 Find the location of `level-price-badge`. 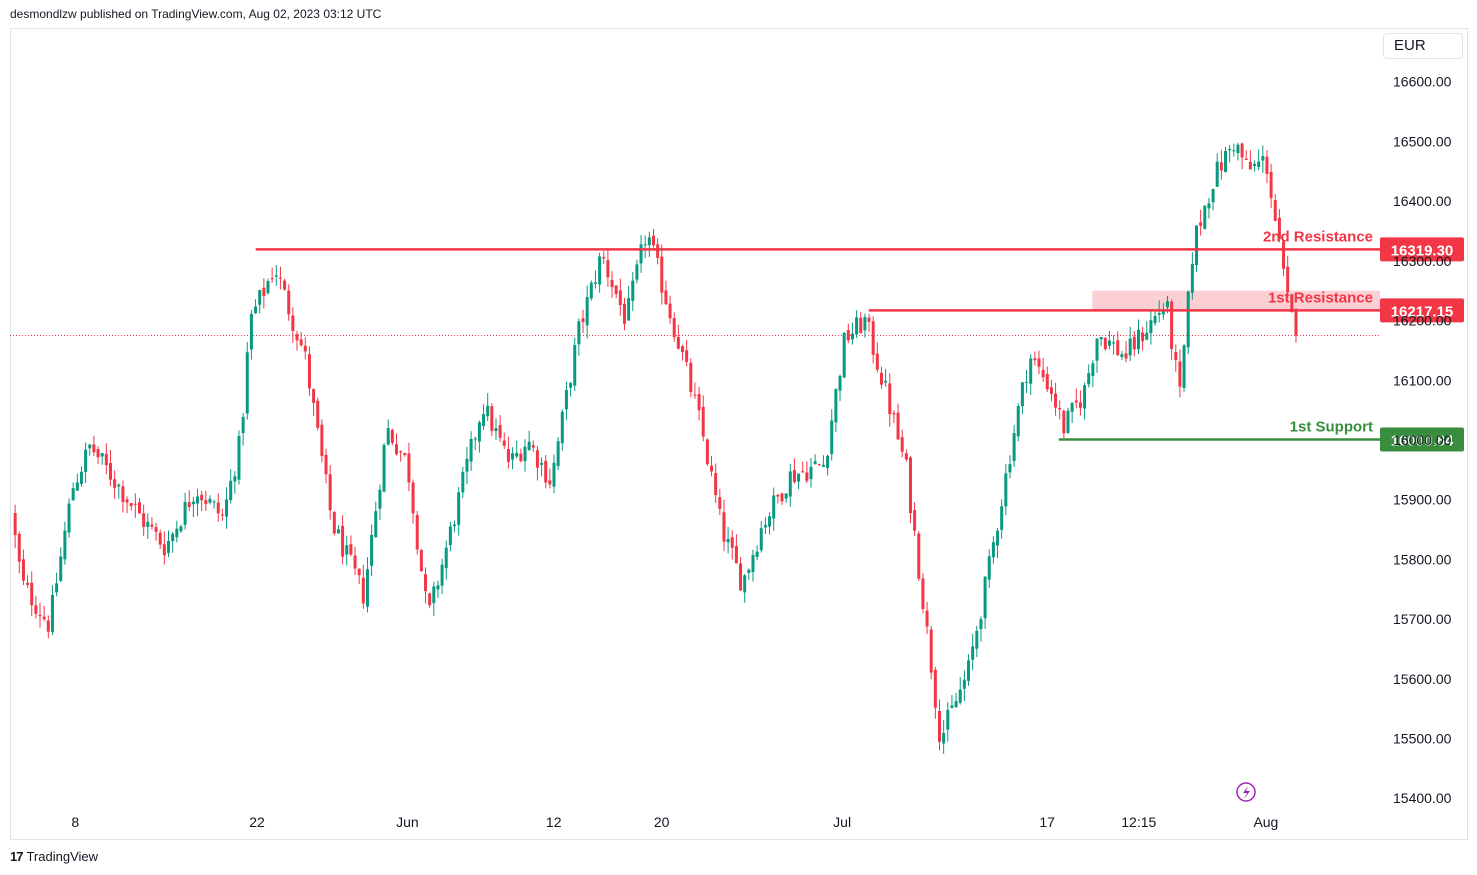

level-price-badge is located at coordinates (1422, 310).